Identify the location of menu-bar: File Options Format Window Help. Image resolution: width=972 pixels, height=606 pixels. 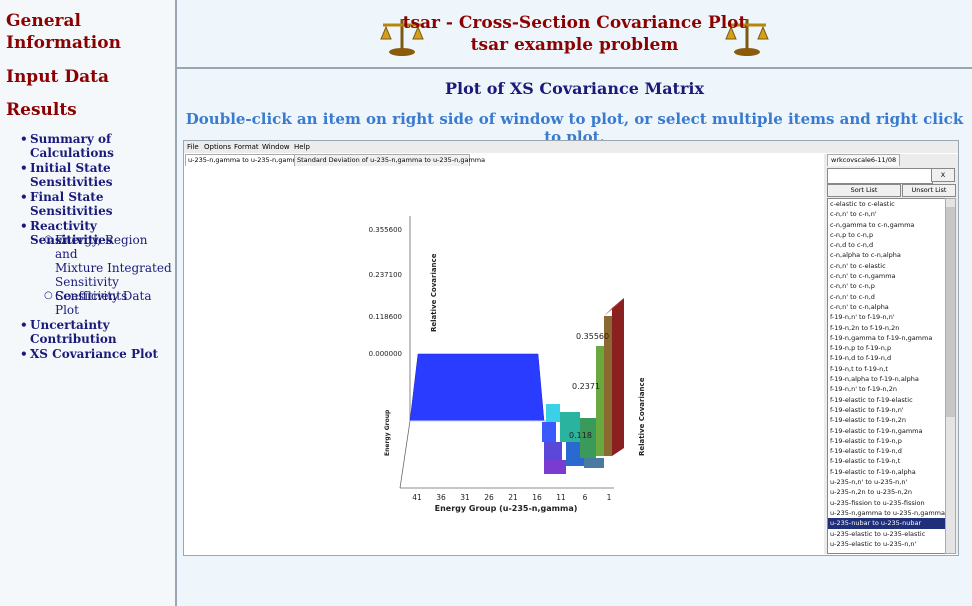
(571, 147).